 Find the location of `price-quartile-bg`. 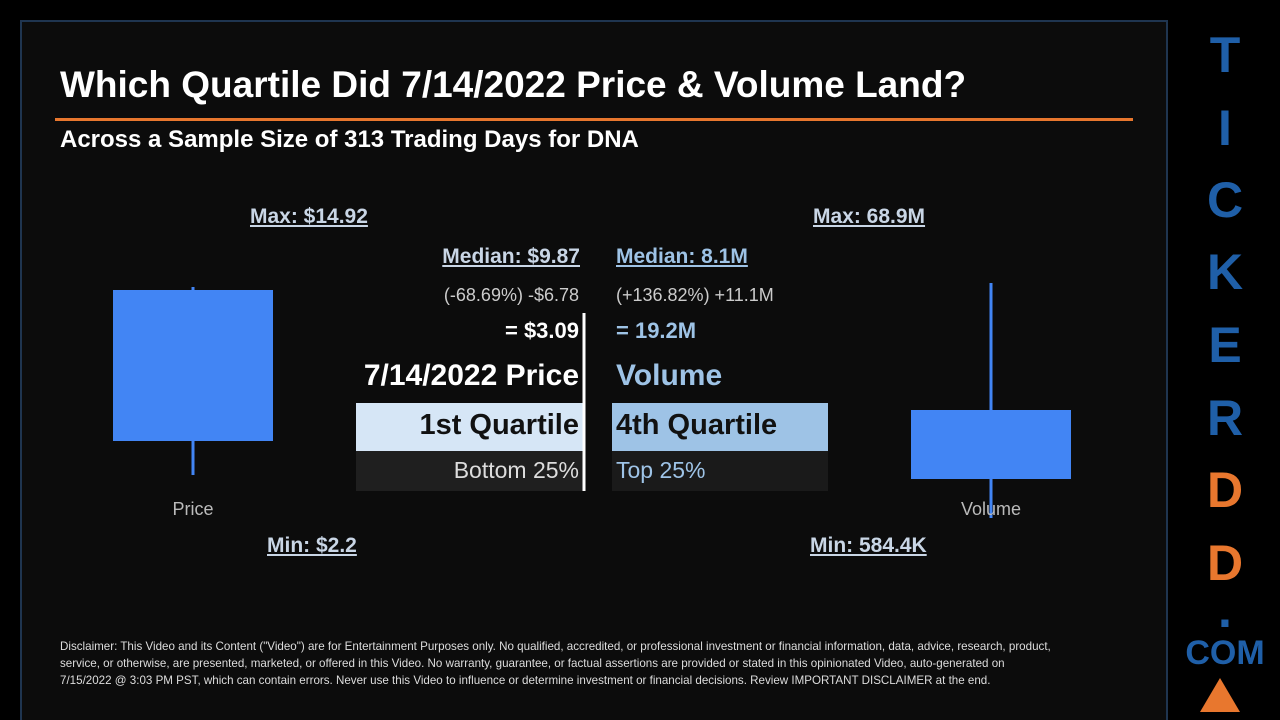

price-quartile-bg is located at coordinates (470, 427).